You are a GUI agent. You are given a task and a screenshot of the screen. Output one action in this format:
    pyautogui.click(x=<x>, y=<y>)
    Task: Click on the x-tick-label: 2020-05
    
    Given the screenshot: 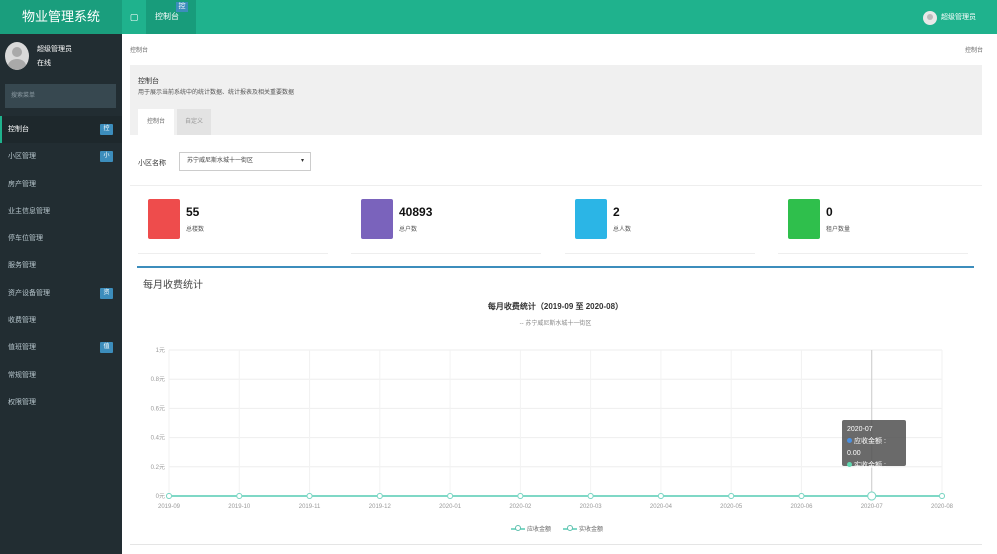 What is the action you would take?
    pyautogui.click(x=731, y=507)
    